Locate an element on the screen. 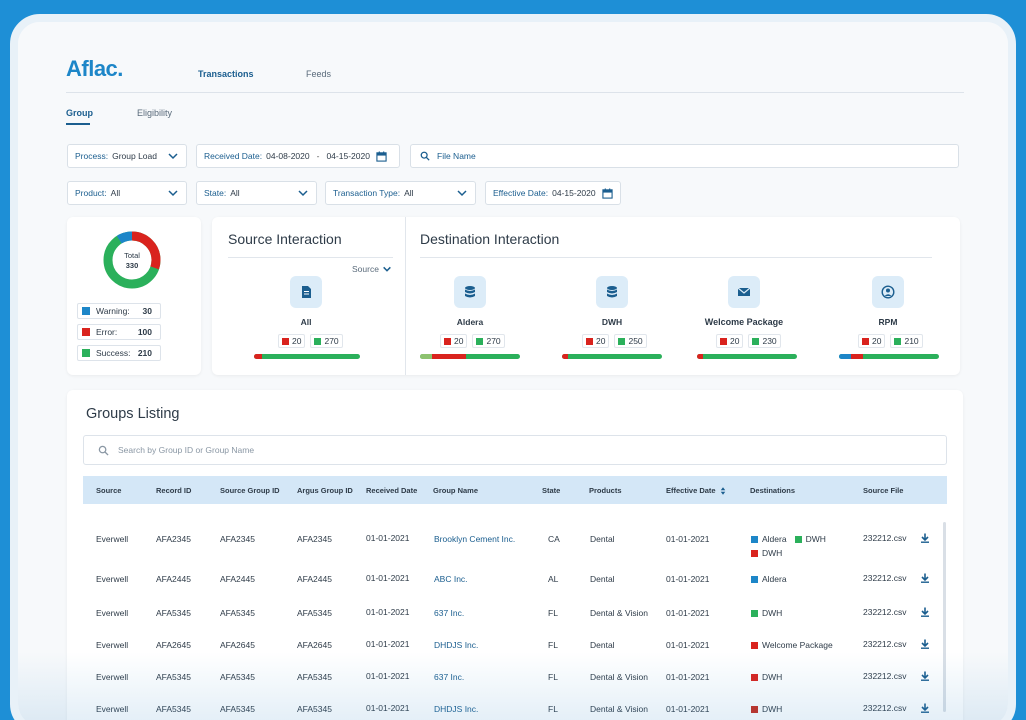 The image size is (1026, 720). received-from: 04-08-2020 is located at coordinates (288, 156).